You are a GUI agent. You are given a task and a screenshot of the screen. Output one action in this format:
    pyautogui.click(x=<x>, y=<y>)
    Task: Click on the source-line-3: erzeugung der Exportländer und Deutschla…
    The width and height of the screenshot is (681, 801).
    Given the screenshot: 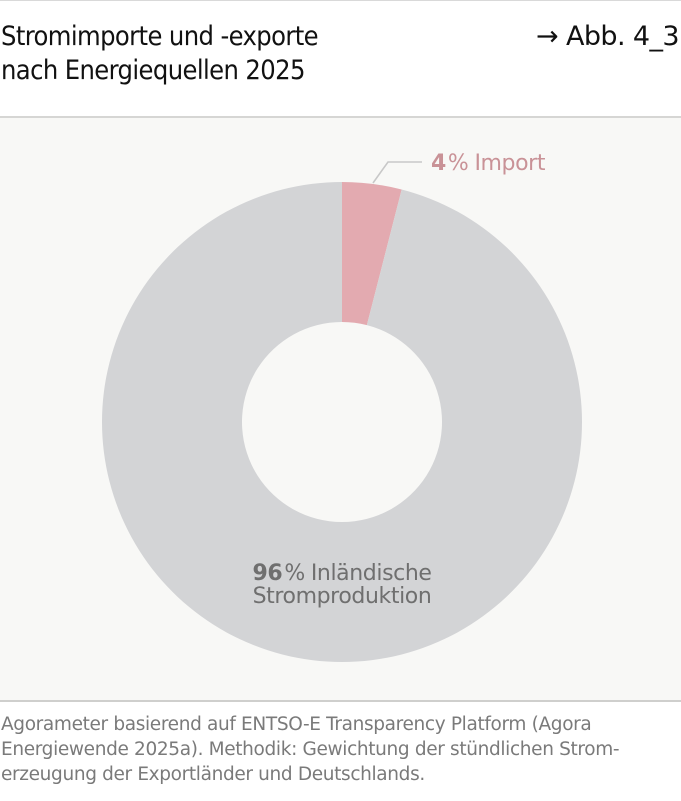 What is the action you would take?
    pyautogui.click(x=213, y=774)
    